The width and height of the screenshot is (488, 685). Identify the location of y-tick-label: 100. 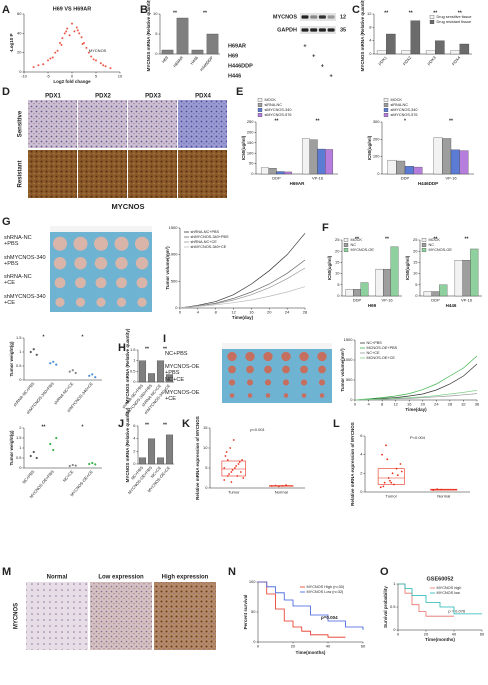
(250, 152).